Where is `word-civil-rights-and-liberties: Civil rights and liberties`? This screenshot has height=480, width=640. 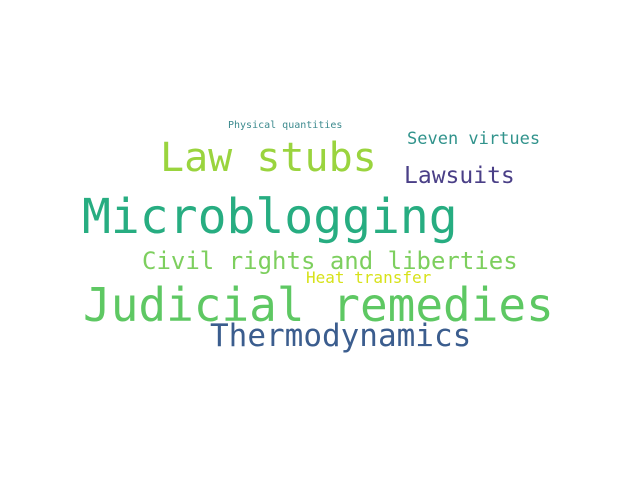 word-civil-rights-and-liberties: Civil rights and liberties is located at coordinates (330, 261).